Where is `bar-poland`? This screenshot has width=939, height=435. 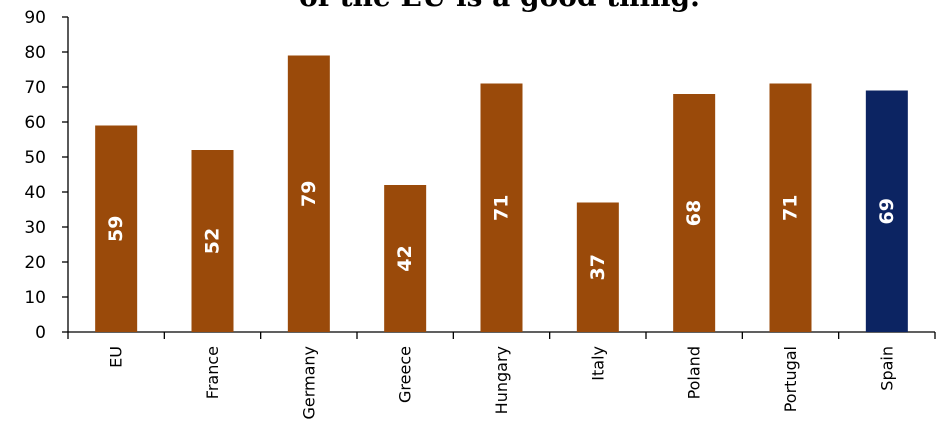
bar-poland is located at coordinates (694, 213).